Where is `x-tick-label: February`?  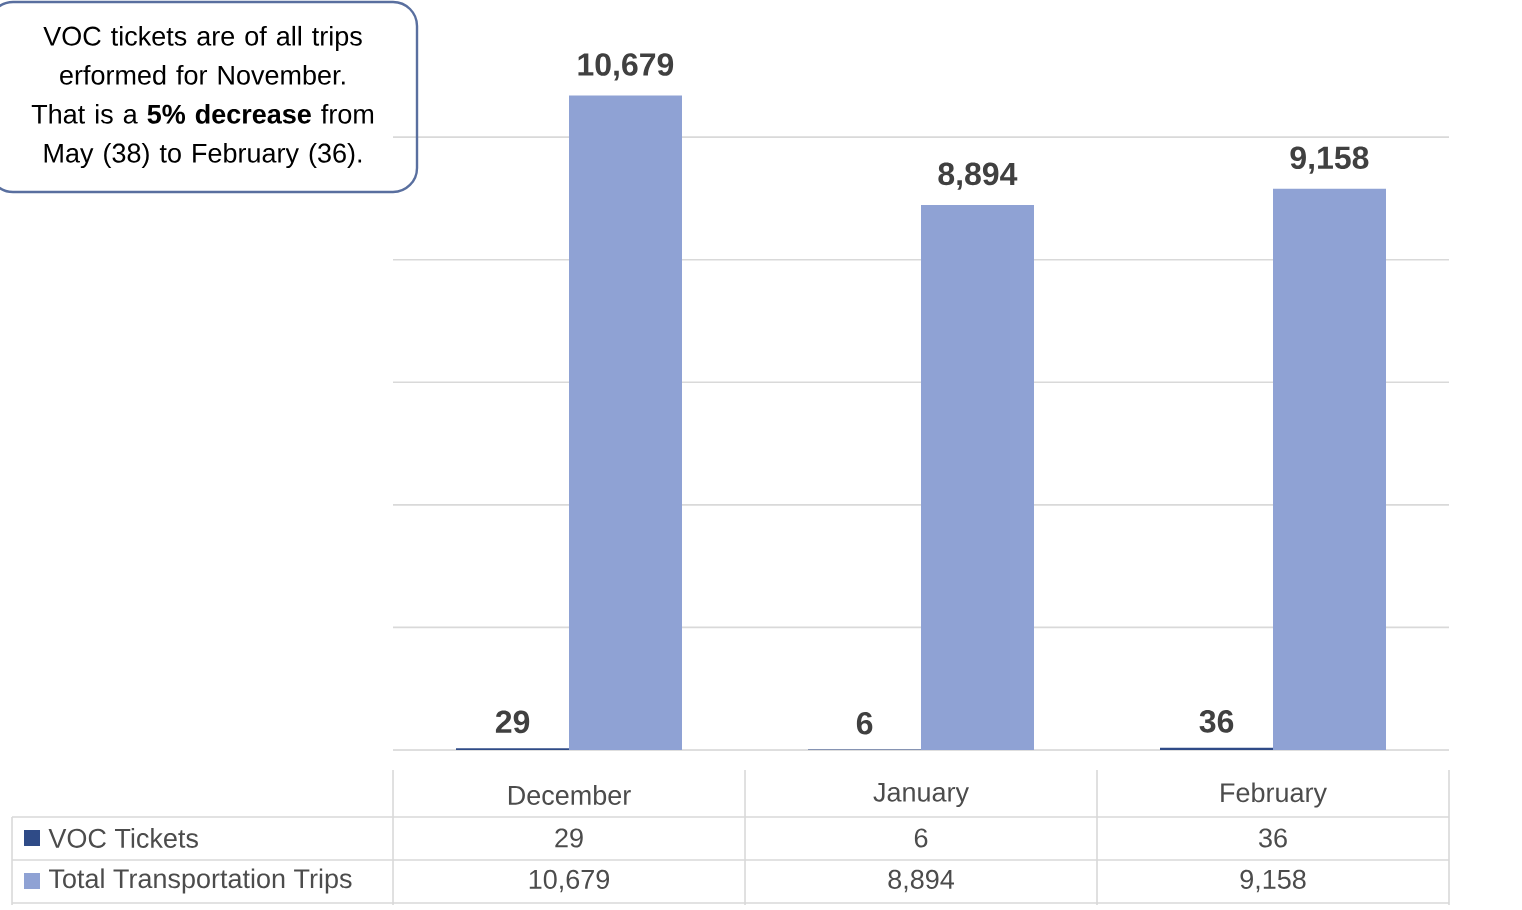
x-tick-label: February is located at coordinates (1274, 795).